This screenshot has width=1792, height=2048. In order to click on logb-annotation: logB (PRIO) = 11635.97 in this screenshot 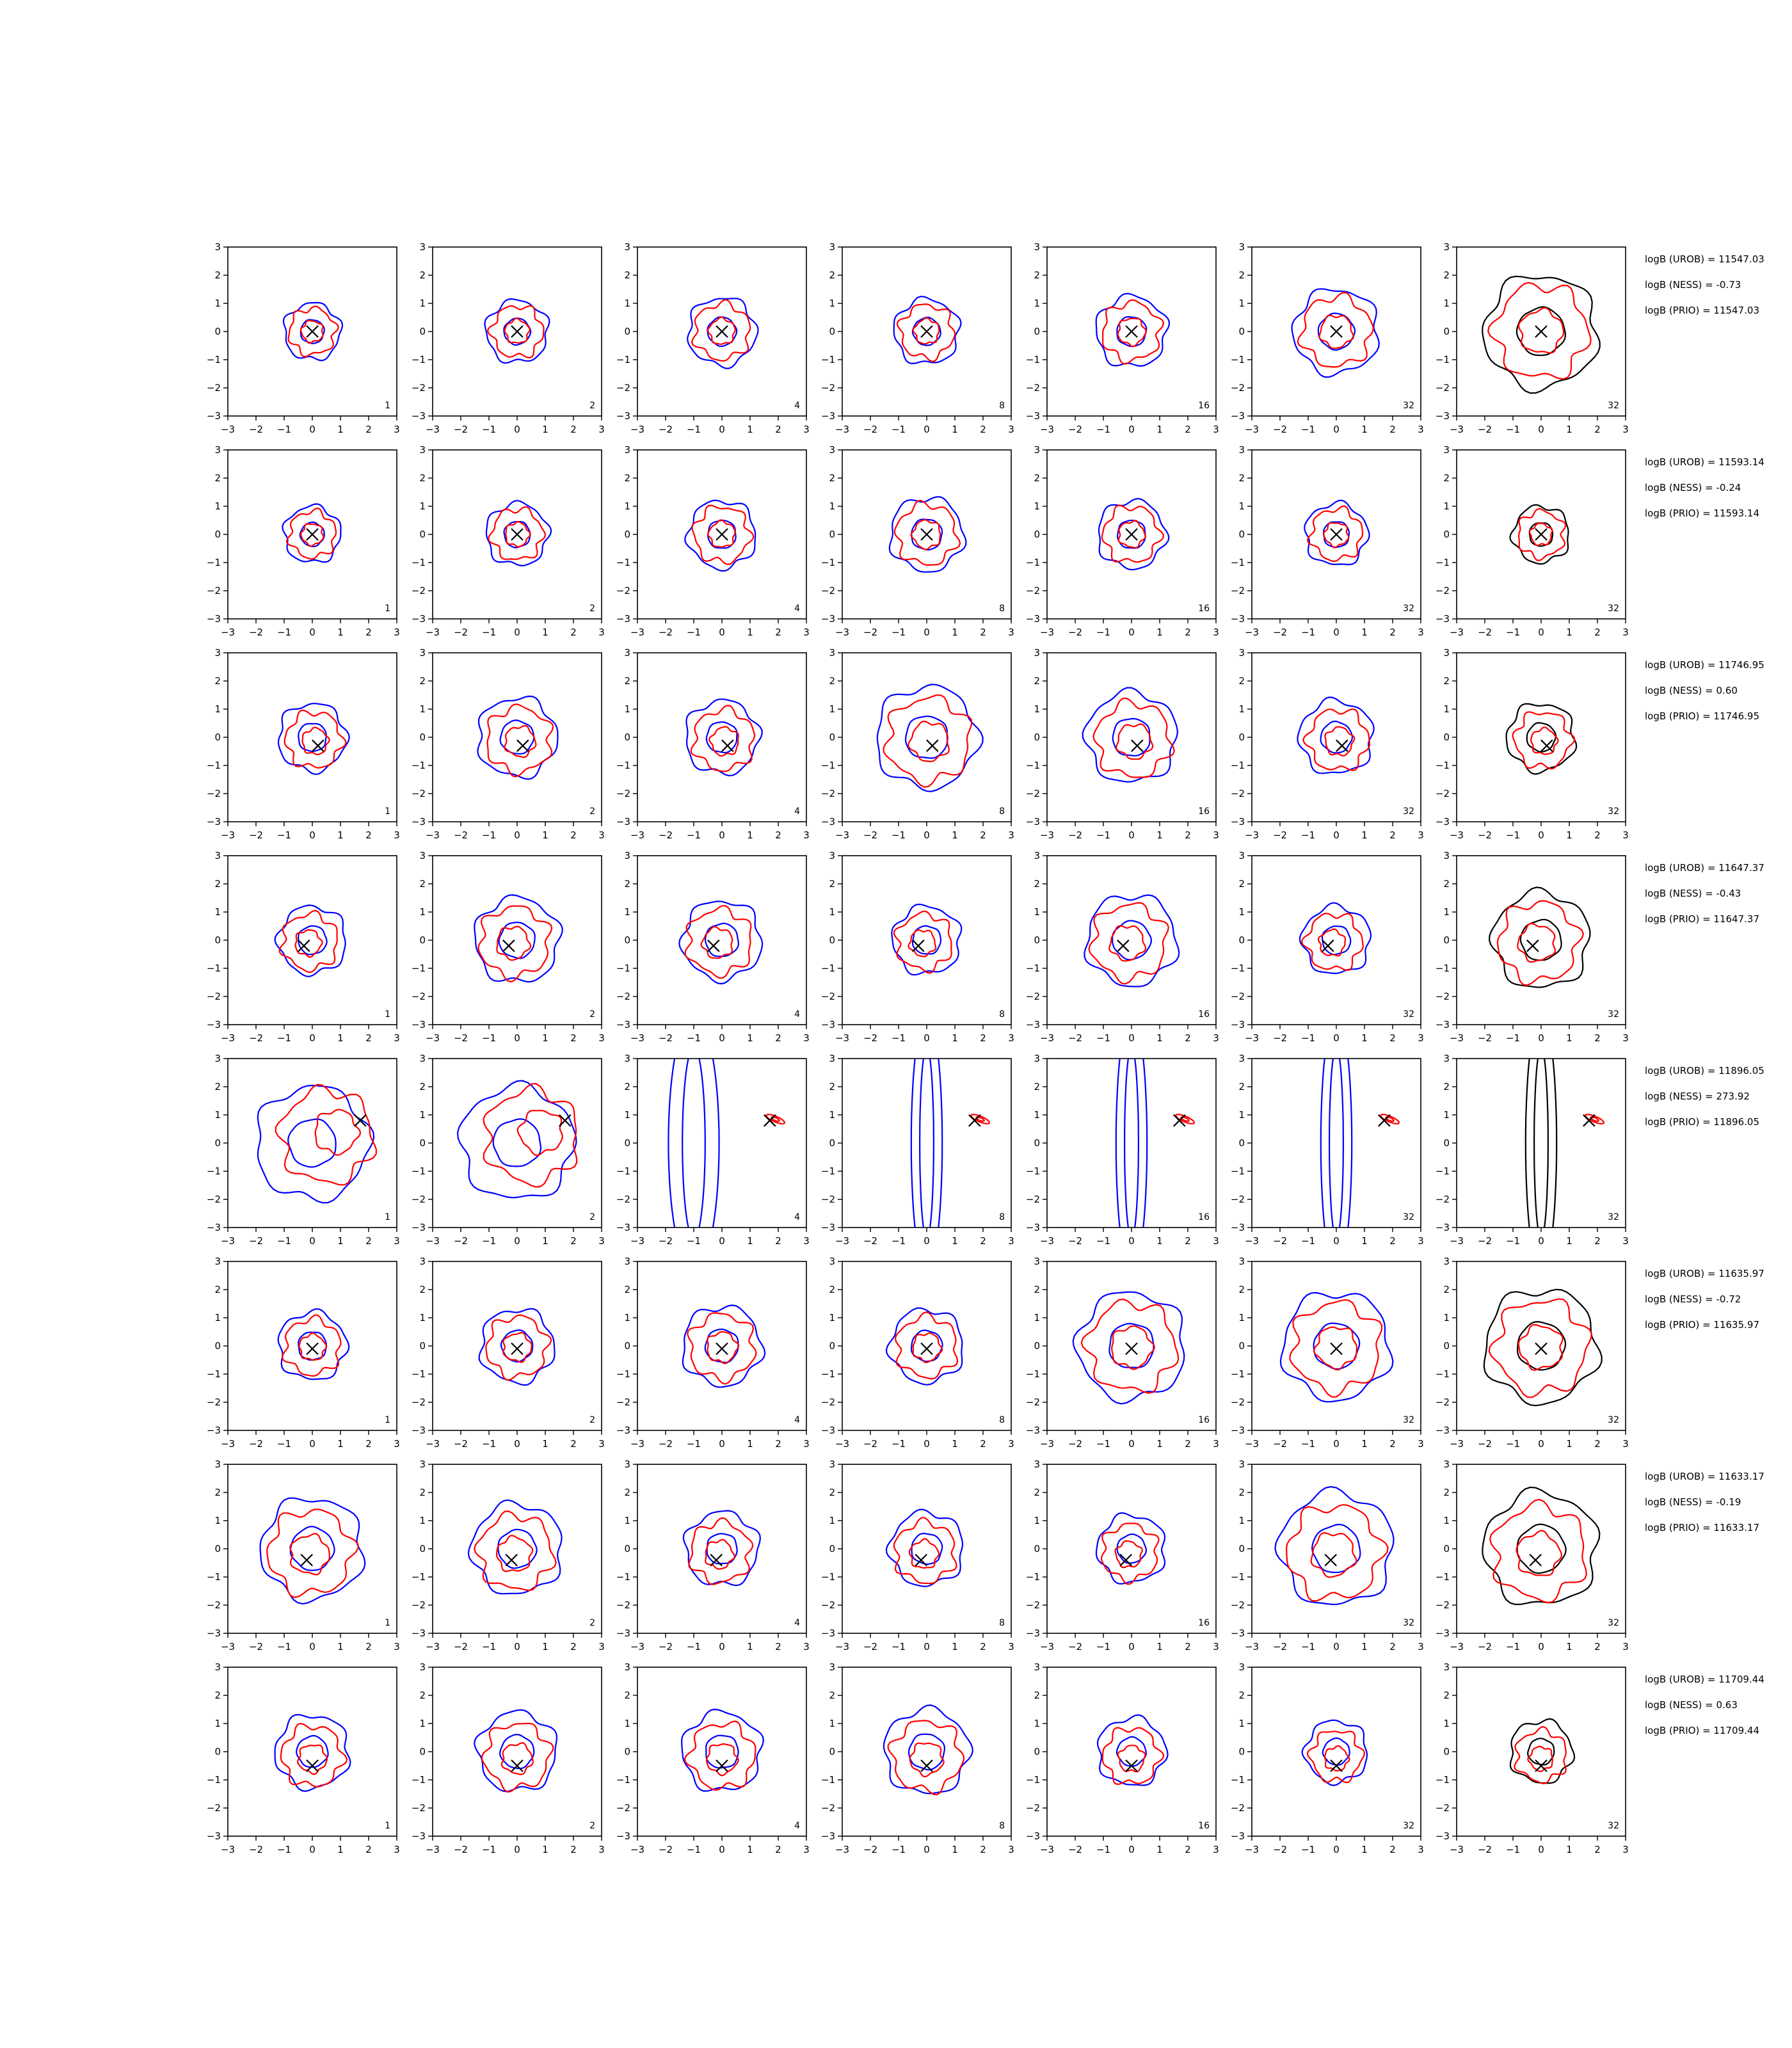, I will do `click(1702, 1325)`.